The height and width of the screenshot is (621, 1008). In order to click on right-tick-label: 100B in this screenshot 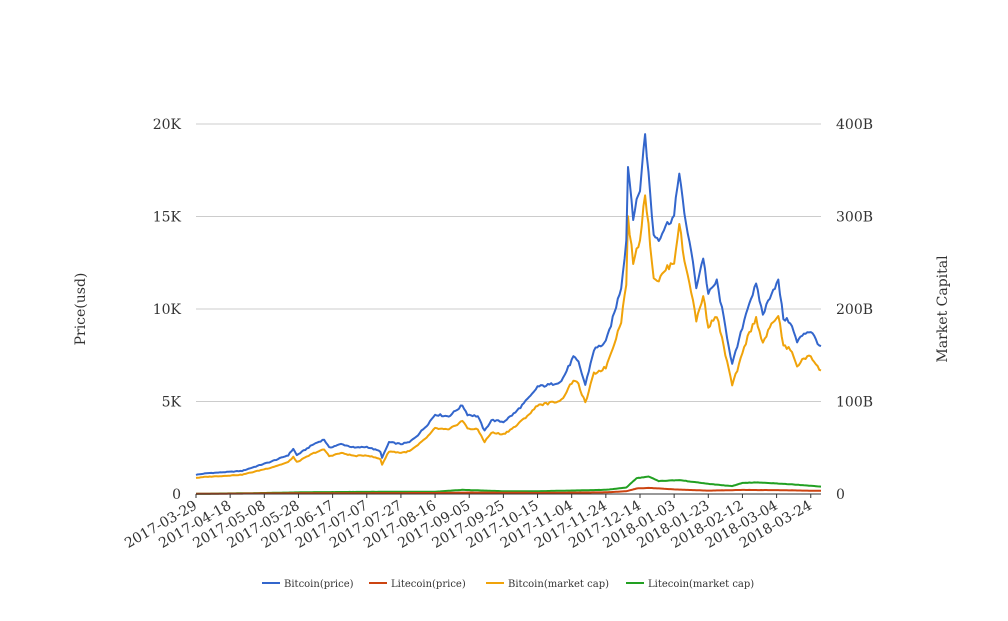, I will do `click(854, 403)`.